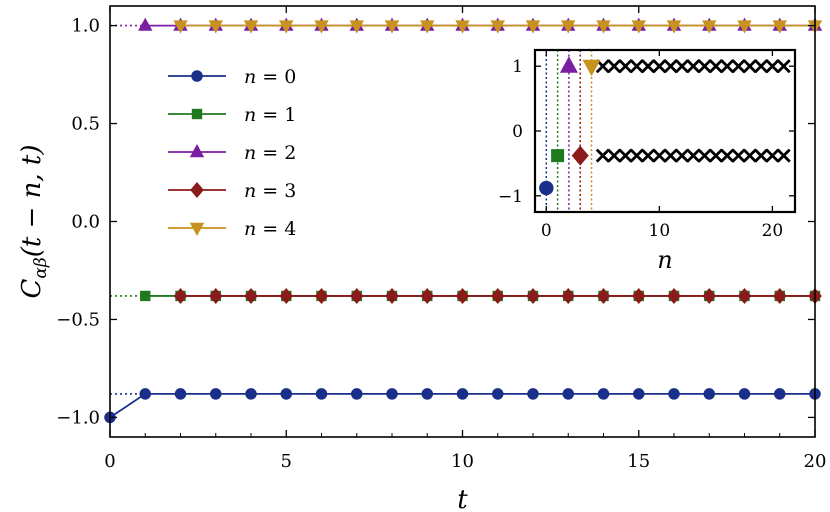 The width and height of the screenshot is (830, 512). Describe the element at coordinates (32, 289) in the screenshot. I see `y-axis-label-main: C` at that location.